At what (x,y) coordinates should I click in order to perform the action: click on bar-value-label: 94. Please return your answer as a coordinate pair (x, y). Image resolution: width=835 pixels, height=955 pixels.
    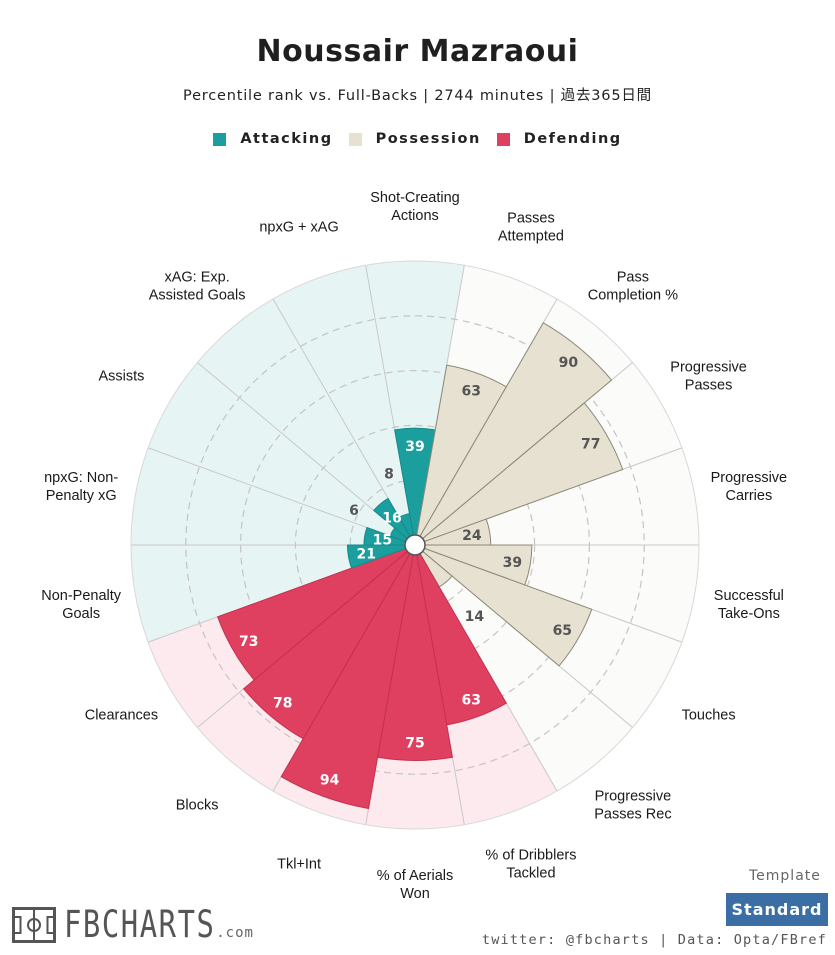
    Looking at the image, I should click on (330, 781).